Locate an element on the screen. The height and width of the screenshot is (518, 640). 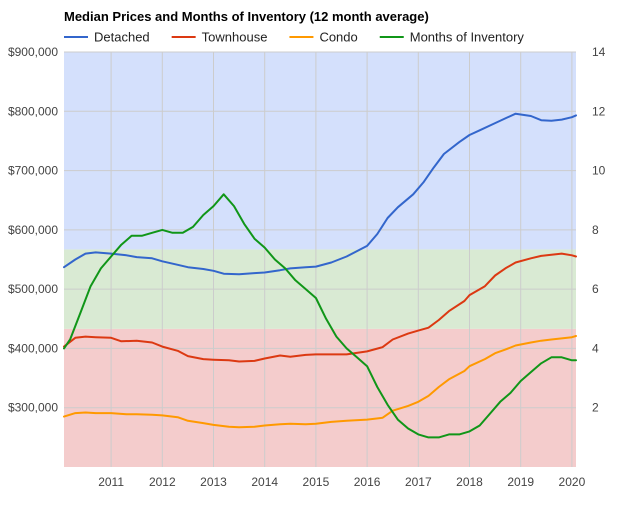
y-right-tick-label: 4 is located at coordinates (595, 348).